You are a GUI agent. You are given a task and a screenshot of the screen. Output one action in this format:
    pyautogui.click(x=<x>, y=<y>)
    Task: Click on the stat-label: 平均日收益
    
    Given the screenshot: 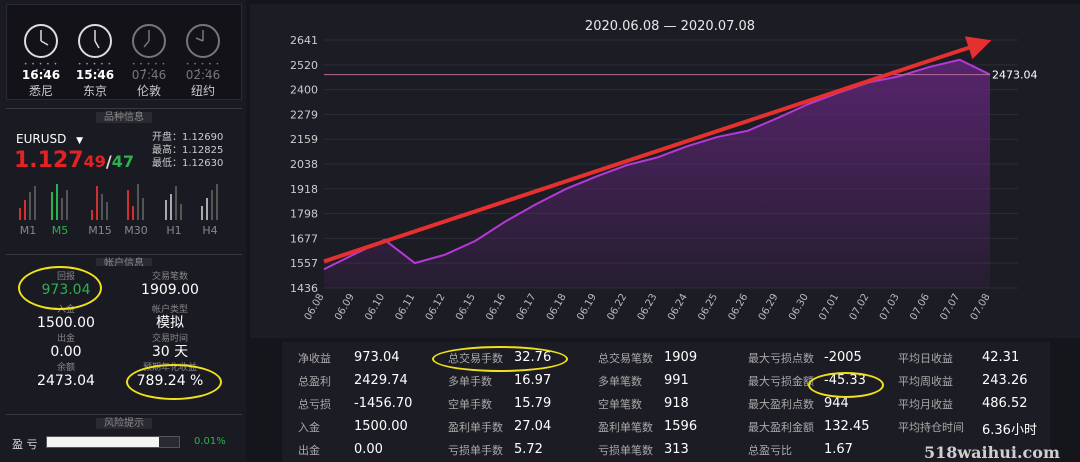 What is the action you would take?
    pyautogui.click(x=925, y=358)
    